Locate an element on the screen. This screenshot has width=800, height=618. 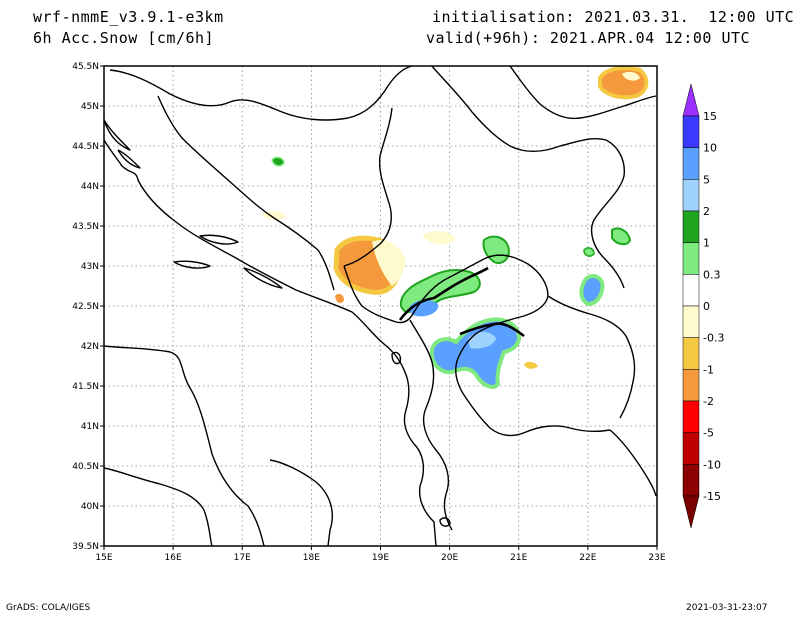
macedonia-border is located at coordinates (533, 376).